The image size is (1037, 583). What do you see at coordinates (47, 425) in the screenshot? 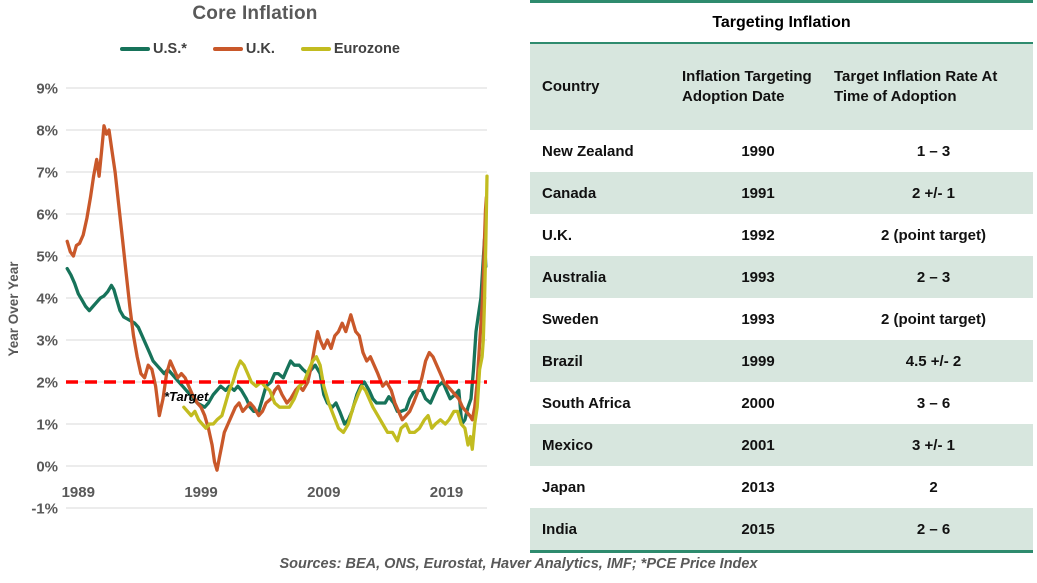
I see `y-tick-label: 1%` at bounding box center [47, 425].